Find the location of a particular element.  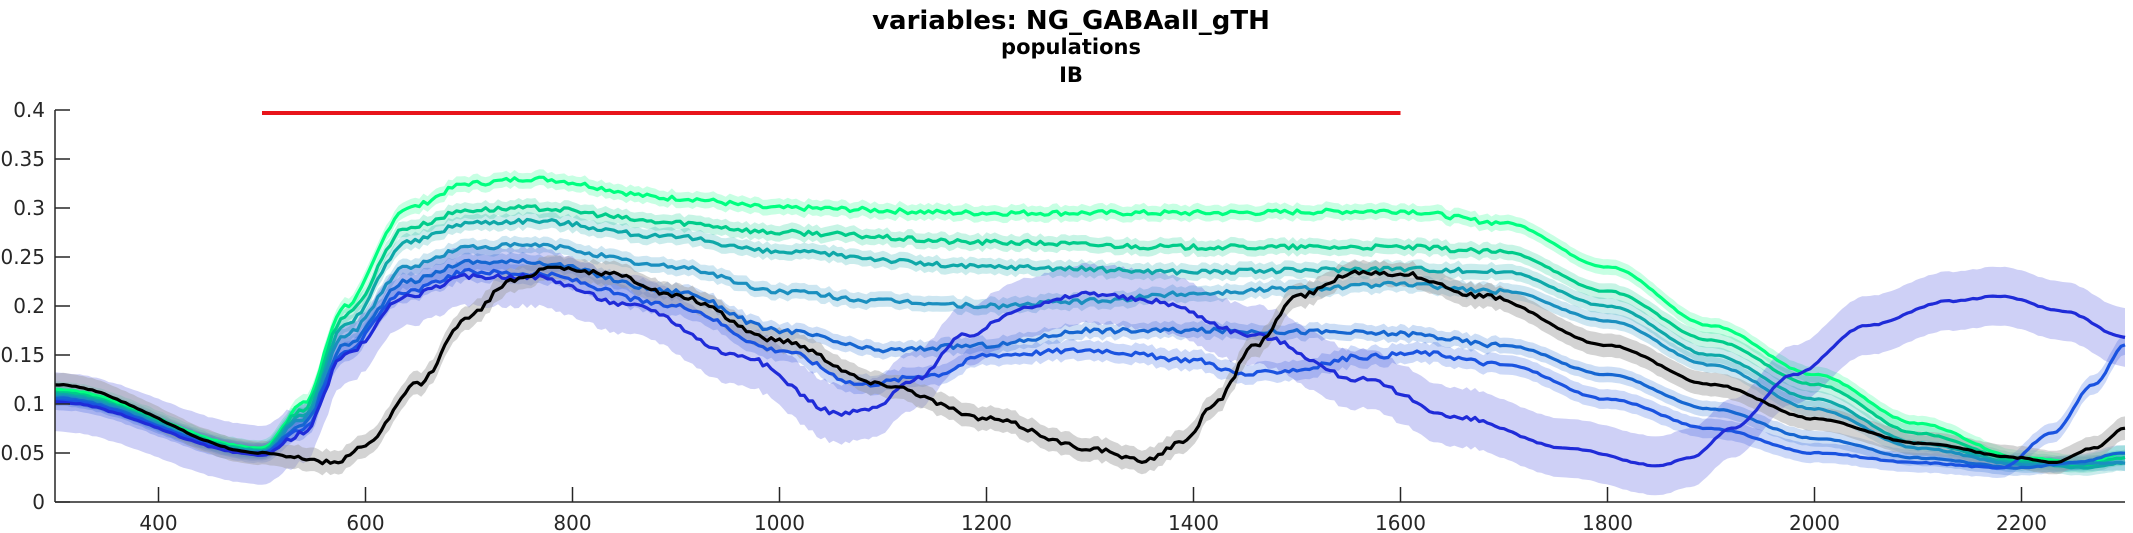

x-tick-label-800: 800 is located at coordinates (572, 522).